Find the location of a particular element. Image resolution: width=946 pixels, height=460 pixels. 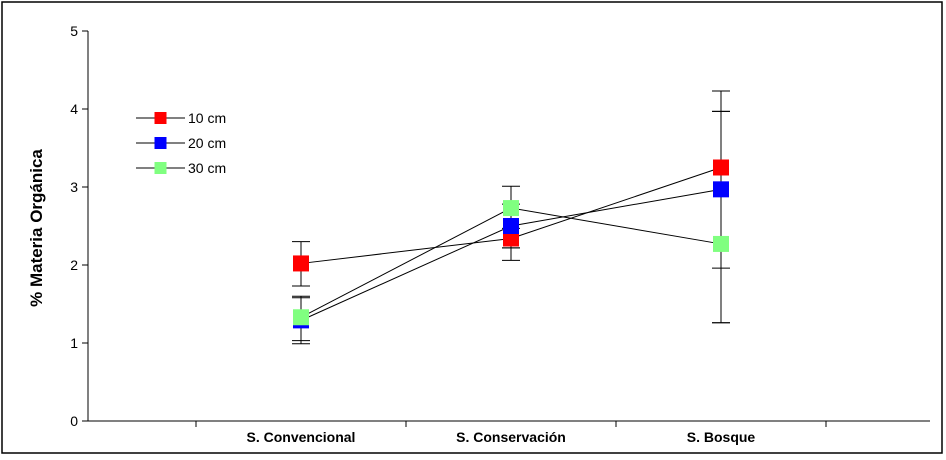

y-tick-label: 0 is located at coordinates (74, 421).